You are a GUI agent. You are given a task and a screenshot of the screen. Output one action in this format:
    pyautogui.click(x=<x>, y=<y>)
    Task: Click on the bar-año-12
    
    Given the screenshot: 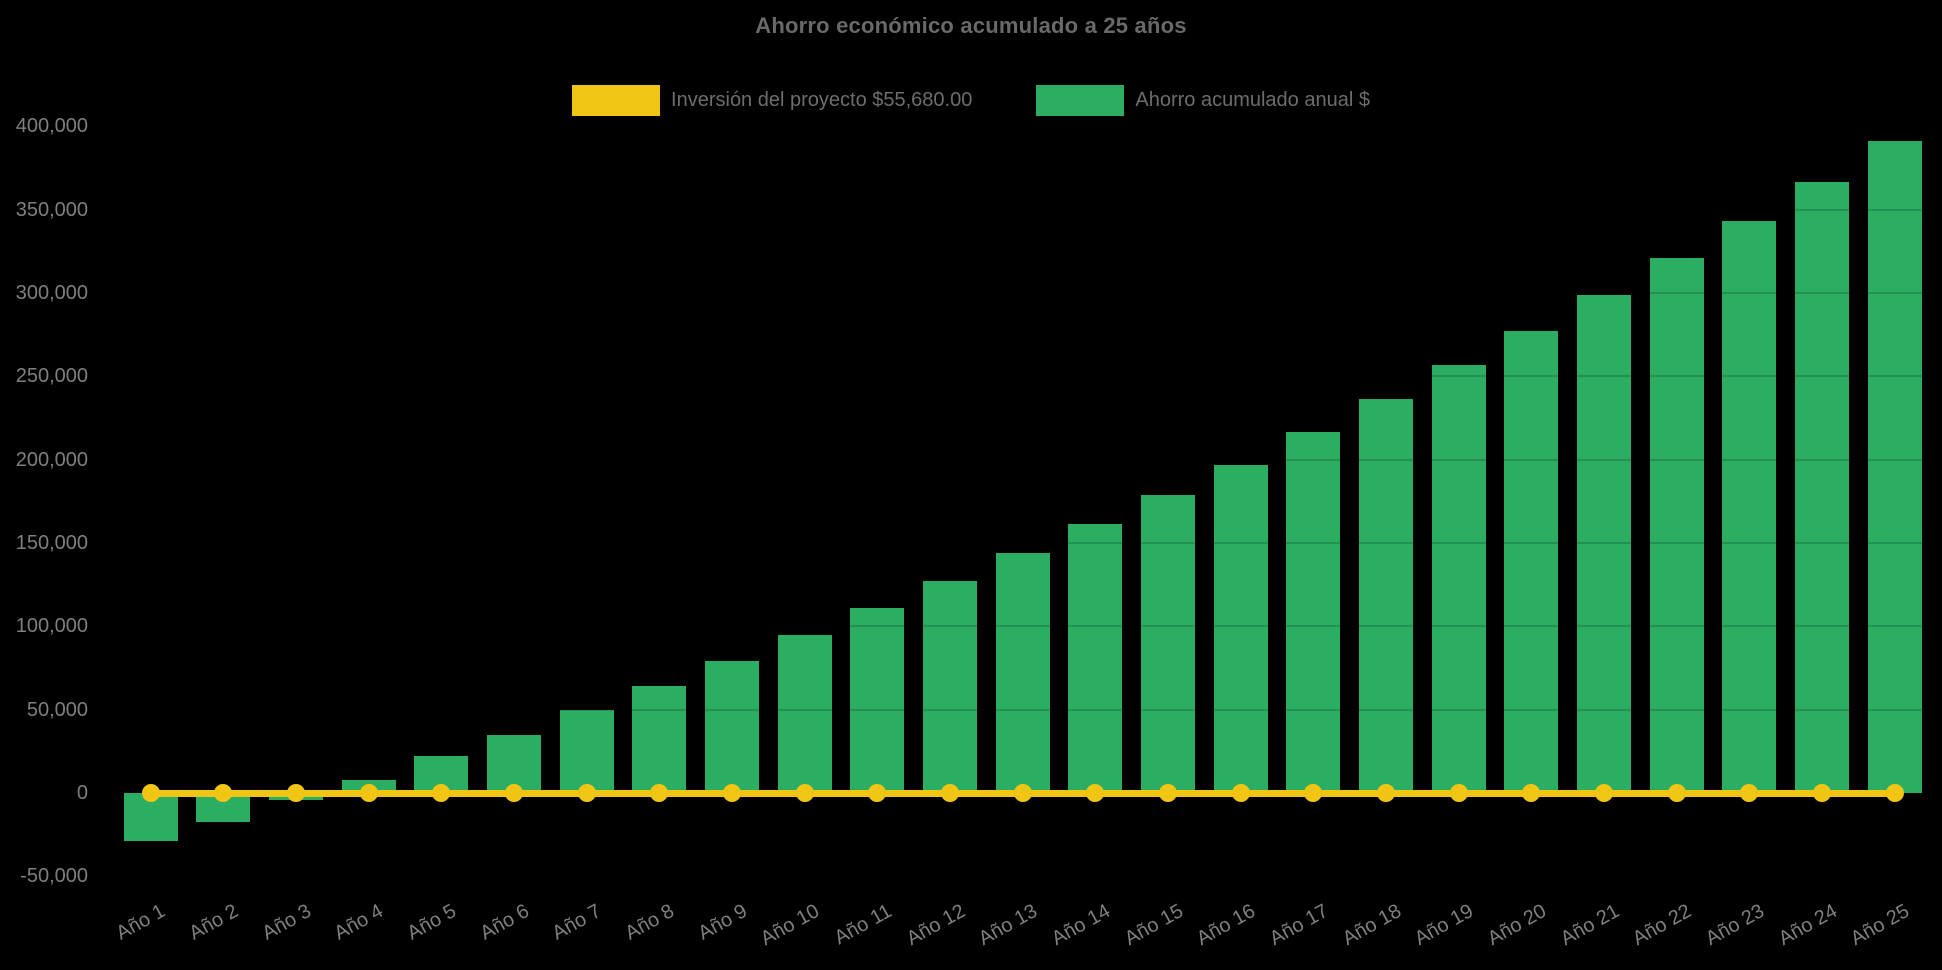 What is the action you would take?
    pyautogui.click(x=949, y=687)
    